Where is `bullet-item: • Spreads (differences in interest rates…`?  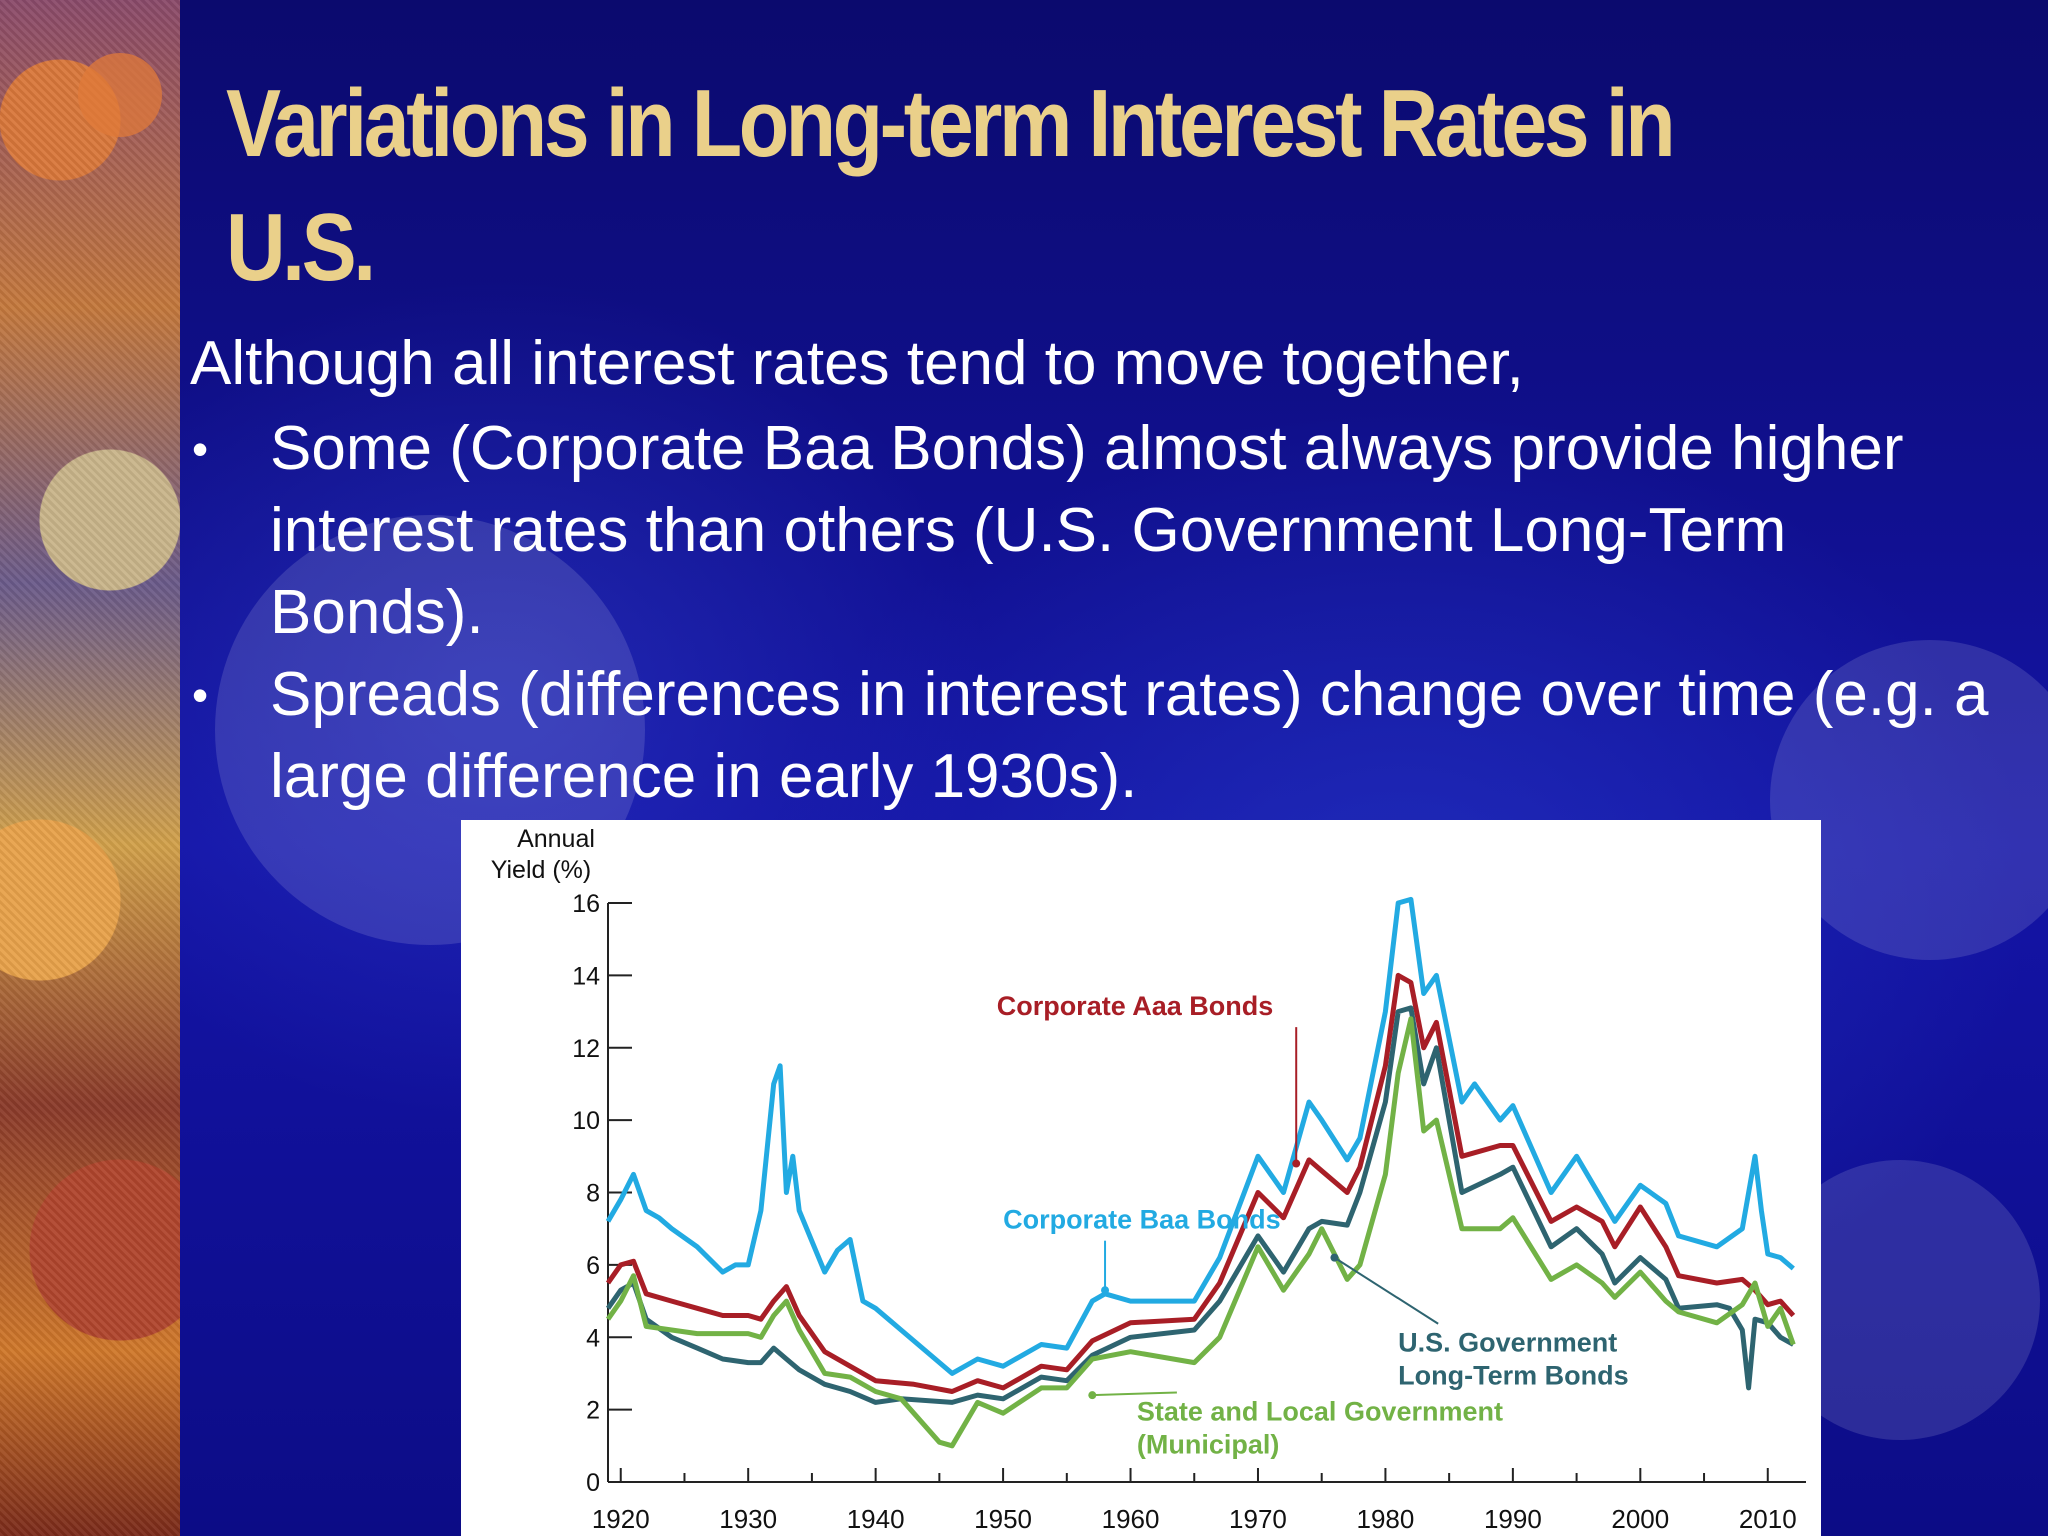
bullet-item: • Spreads (differences in interest rates… is located at coordinates (1095, 736).